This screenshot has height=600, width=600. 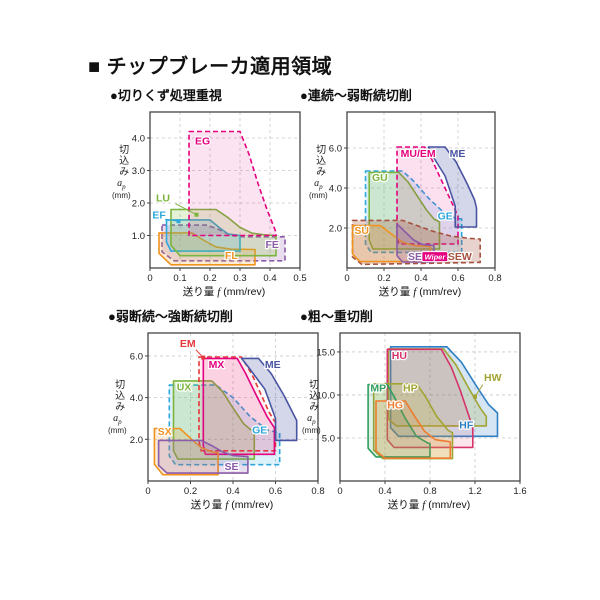 What do you see at coordinates (328, 438) in the screenshot?
I see `y-tick-label: 5.0` at bounding box center [328, 438].